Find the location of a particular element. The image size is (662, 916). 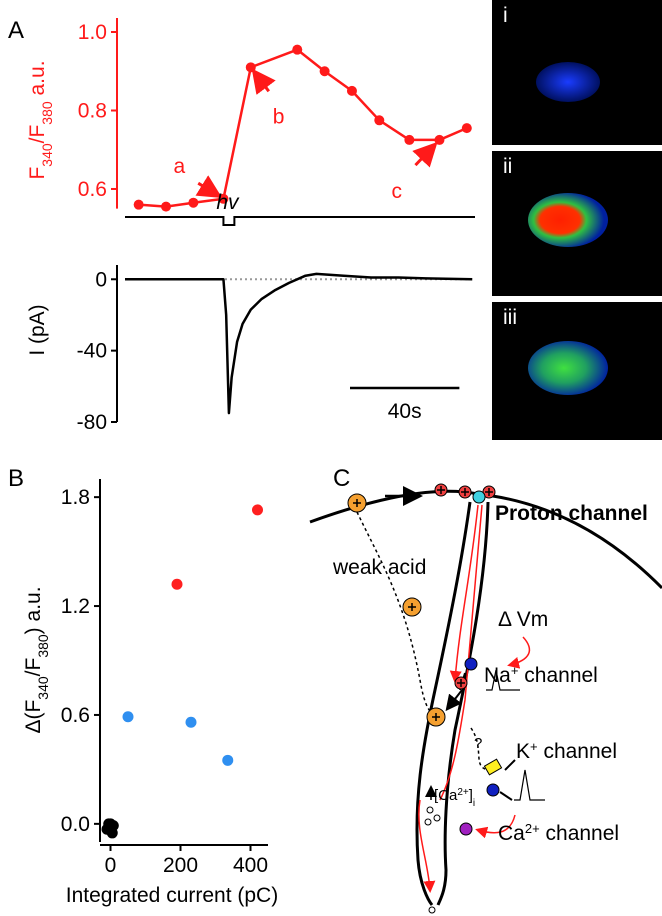

micrographs: i ii iii is located at coordinates (577, 220).